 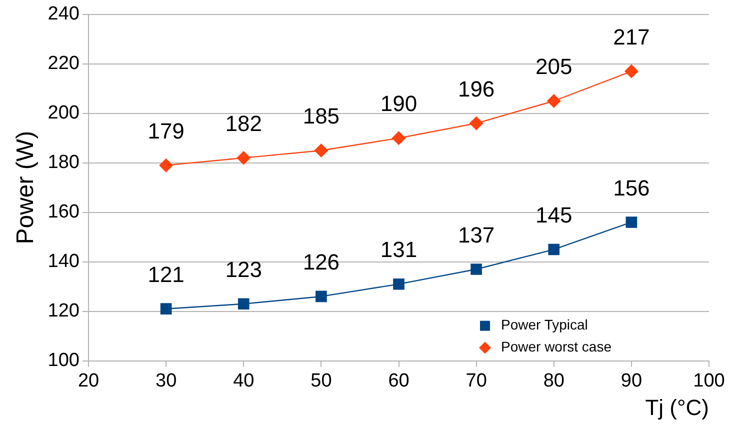 I want to click on legend-label: Power worst case, so click(x=556, y=346).